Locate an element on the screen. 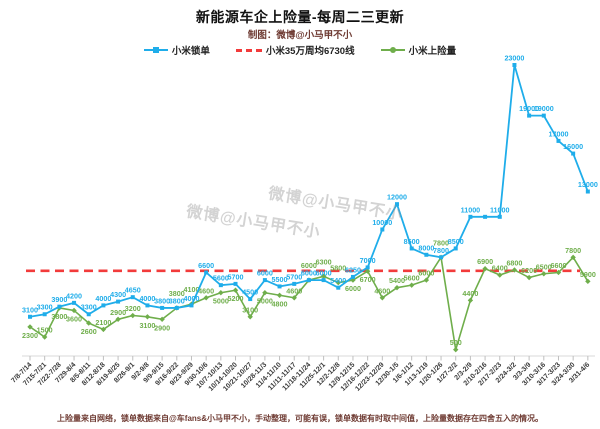 The image size is (600, 429). insured-volume-label: 1500 is located at coordinates (45, 330).